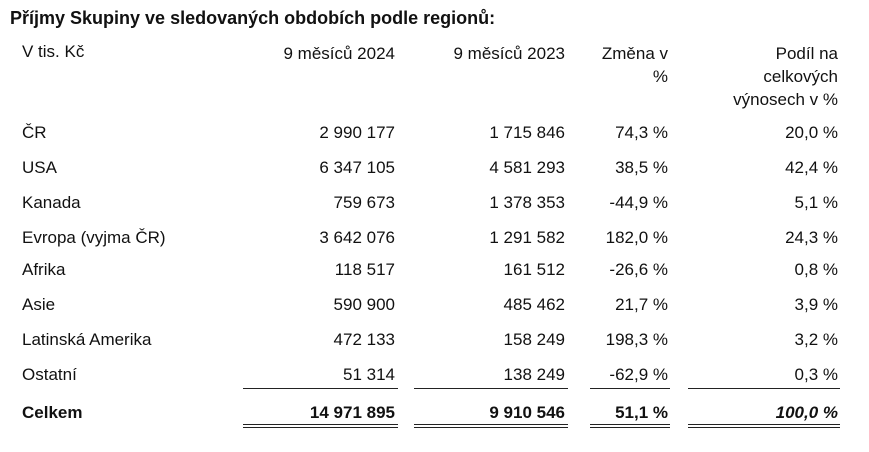 Image resolution: width=869 pixels, height=452 pixels. I want to click on table-cell: 759 673, so click(364, 202).